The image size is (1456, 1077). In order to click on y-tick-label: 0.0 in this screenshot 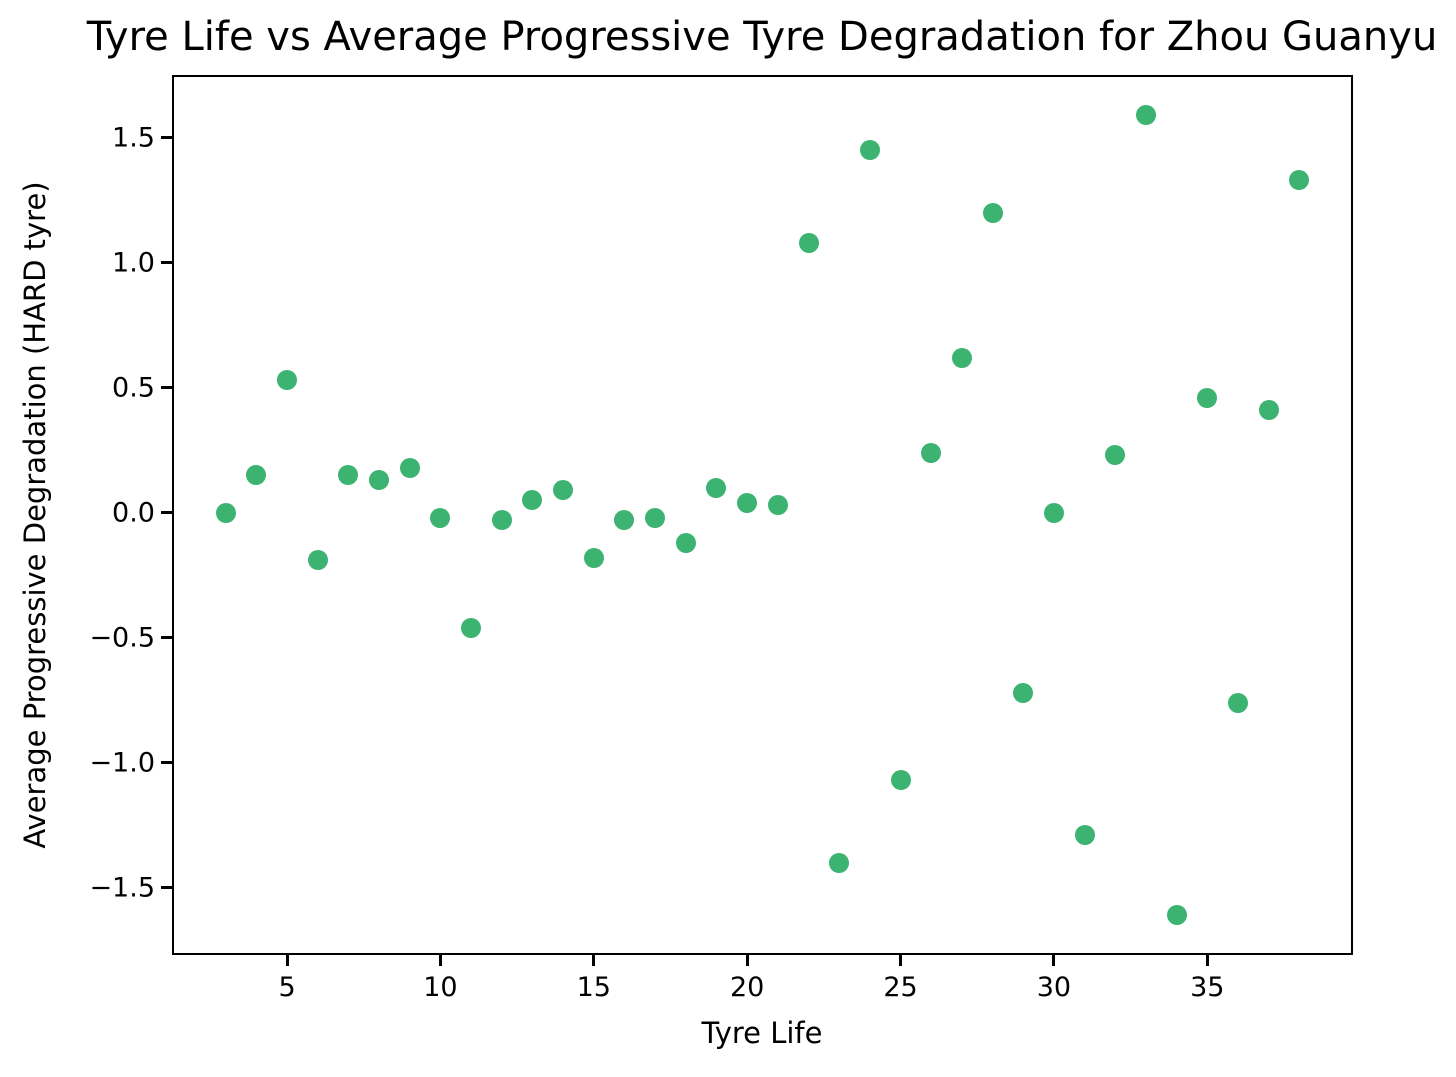, I will do `click(133, 512)`.